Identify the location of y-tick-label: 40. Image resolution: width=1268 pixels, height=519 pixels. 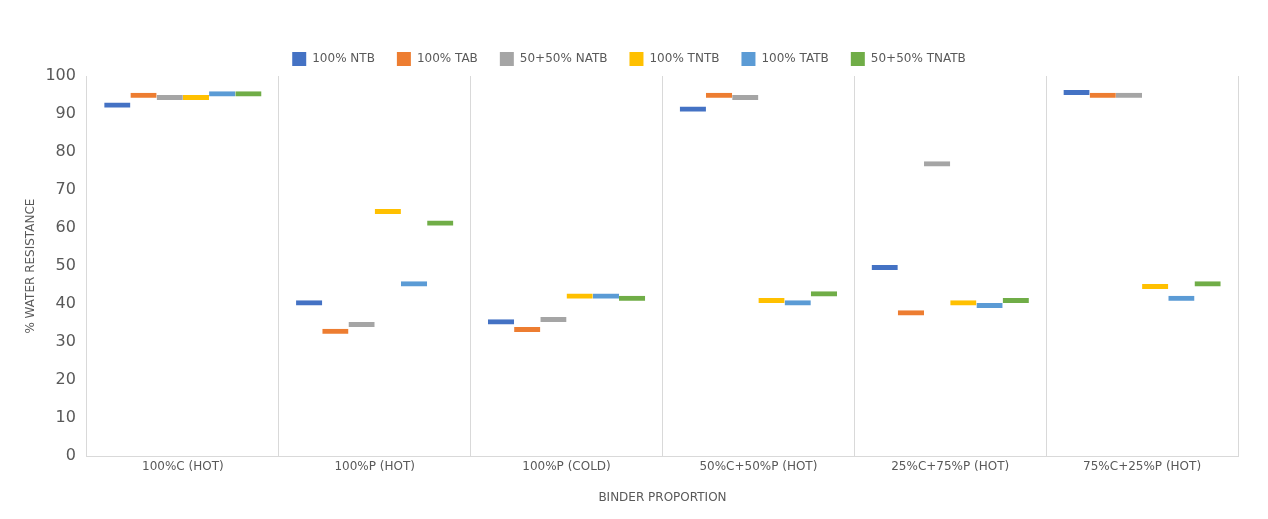
(65, 303).